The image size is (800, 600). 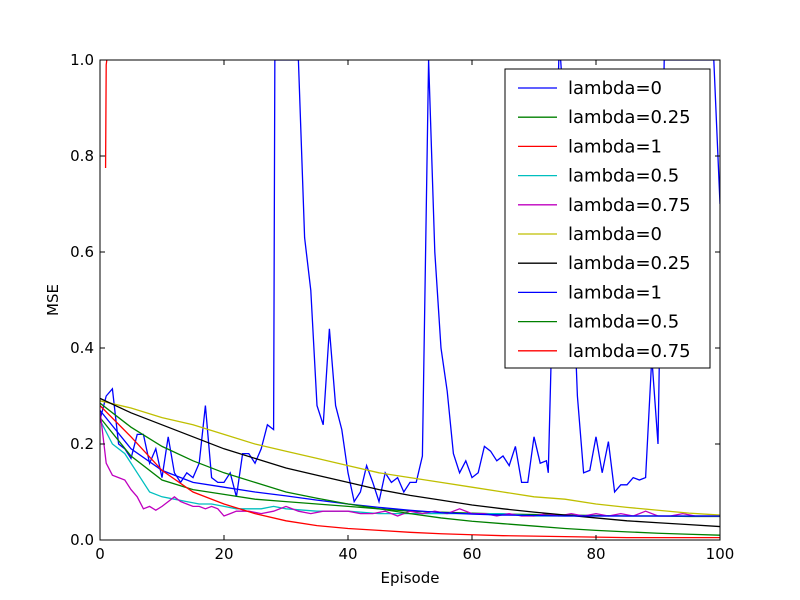 What do you see at coordinates (82, 156) in the screenshot?
I see `y-tick-label: 0.8` at bounding box center [82, 156].